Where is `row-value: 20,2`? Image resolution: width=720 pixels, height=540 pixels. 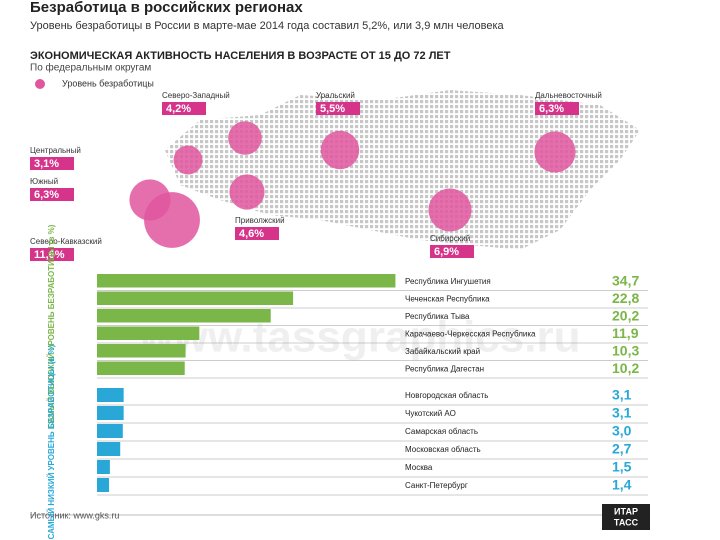
row-value: 20,2 is located at coordinates (625, 315).